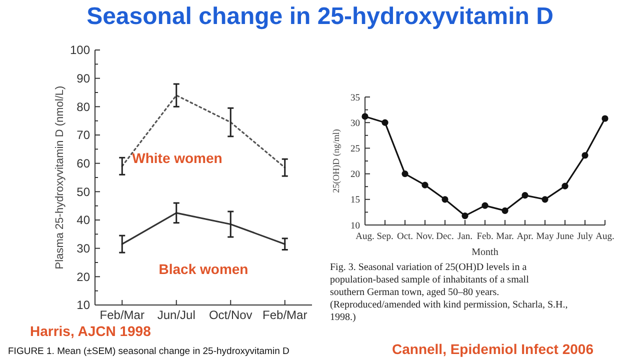 The height and width of the screenshot is (360, 640). I want to click on y-tick-label: 80, so click(83, 107).